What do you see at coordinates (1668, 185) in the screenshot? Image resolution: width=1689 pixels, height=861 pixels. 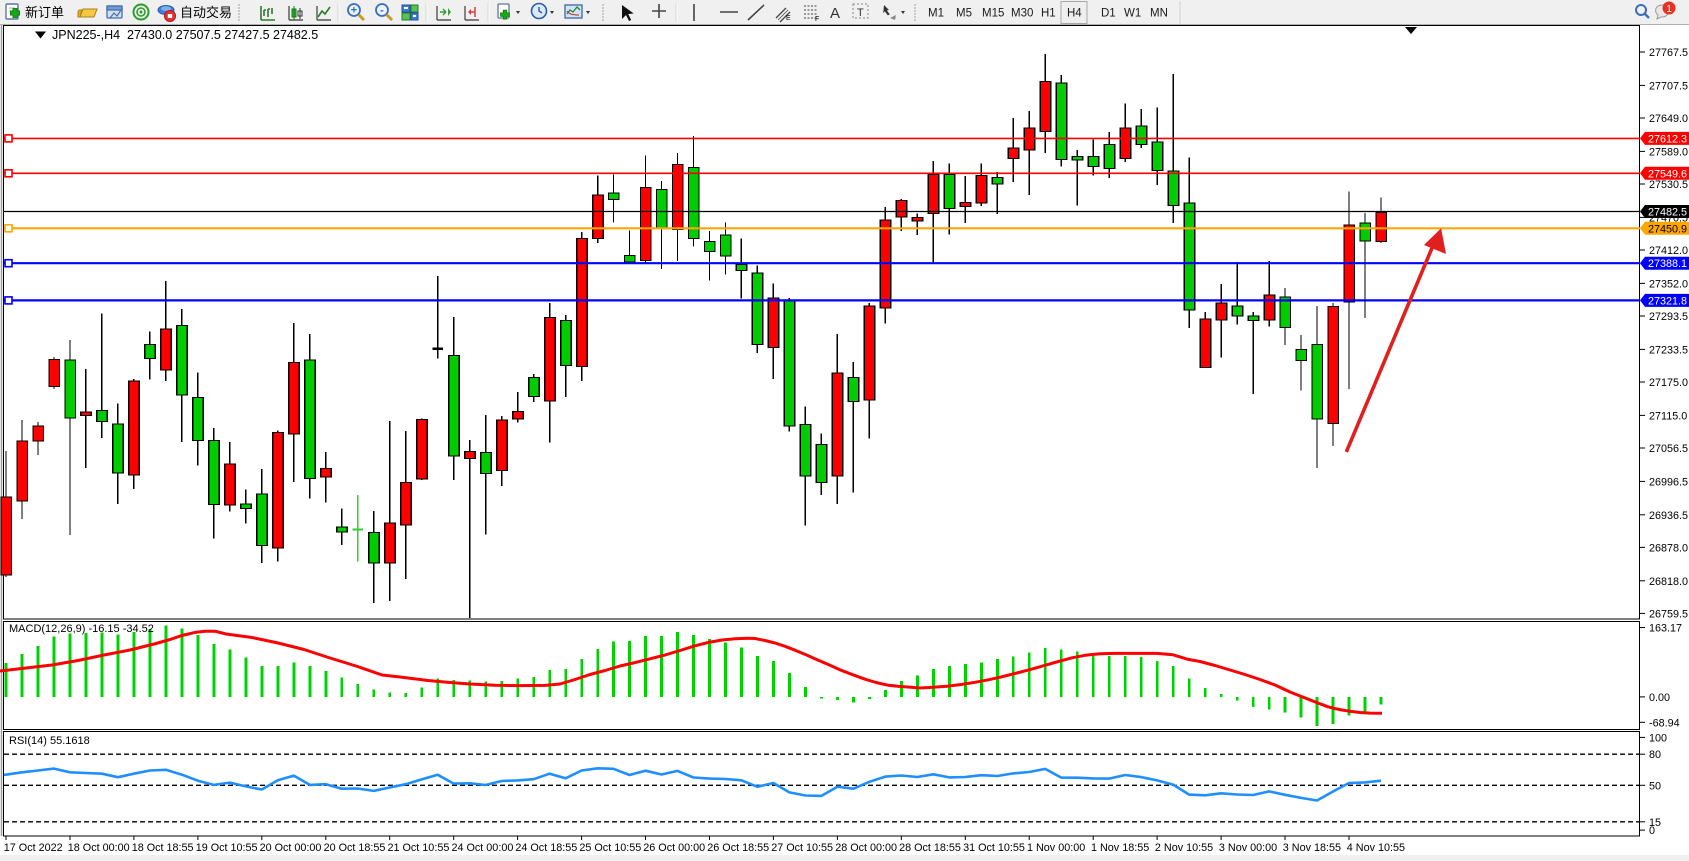 I see `svg-text: 27530.5` at bounding box center [1668, 185].